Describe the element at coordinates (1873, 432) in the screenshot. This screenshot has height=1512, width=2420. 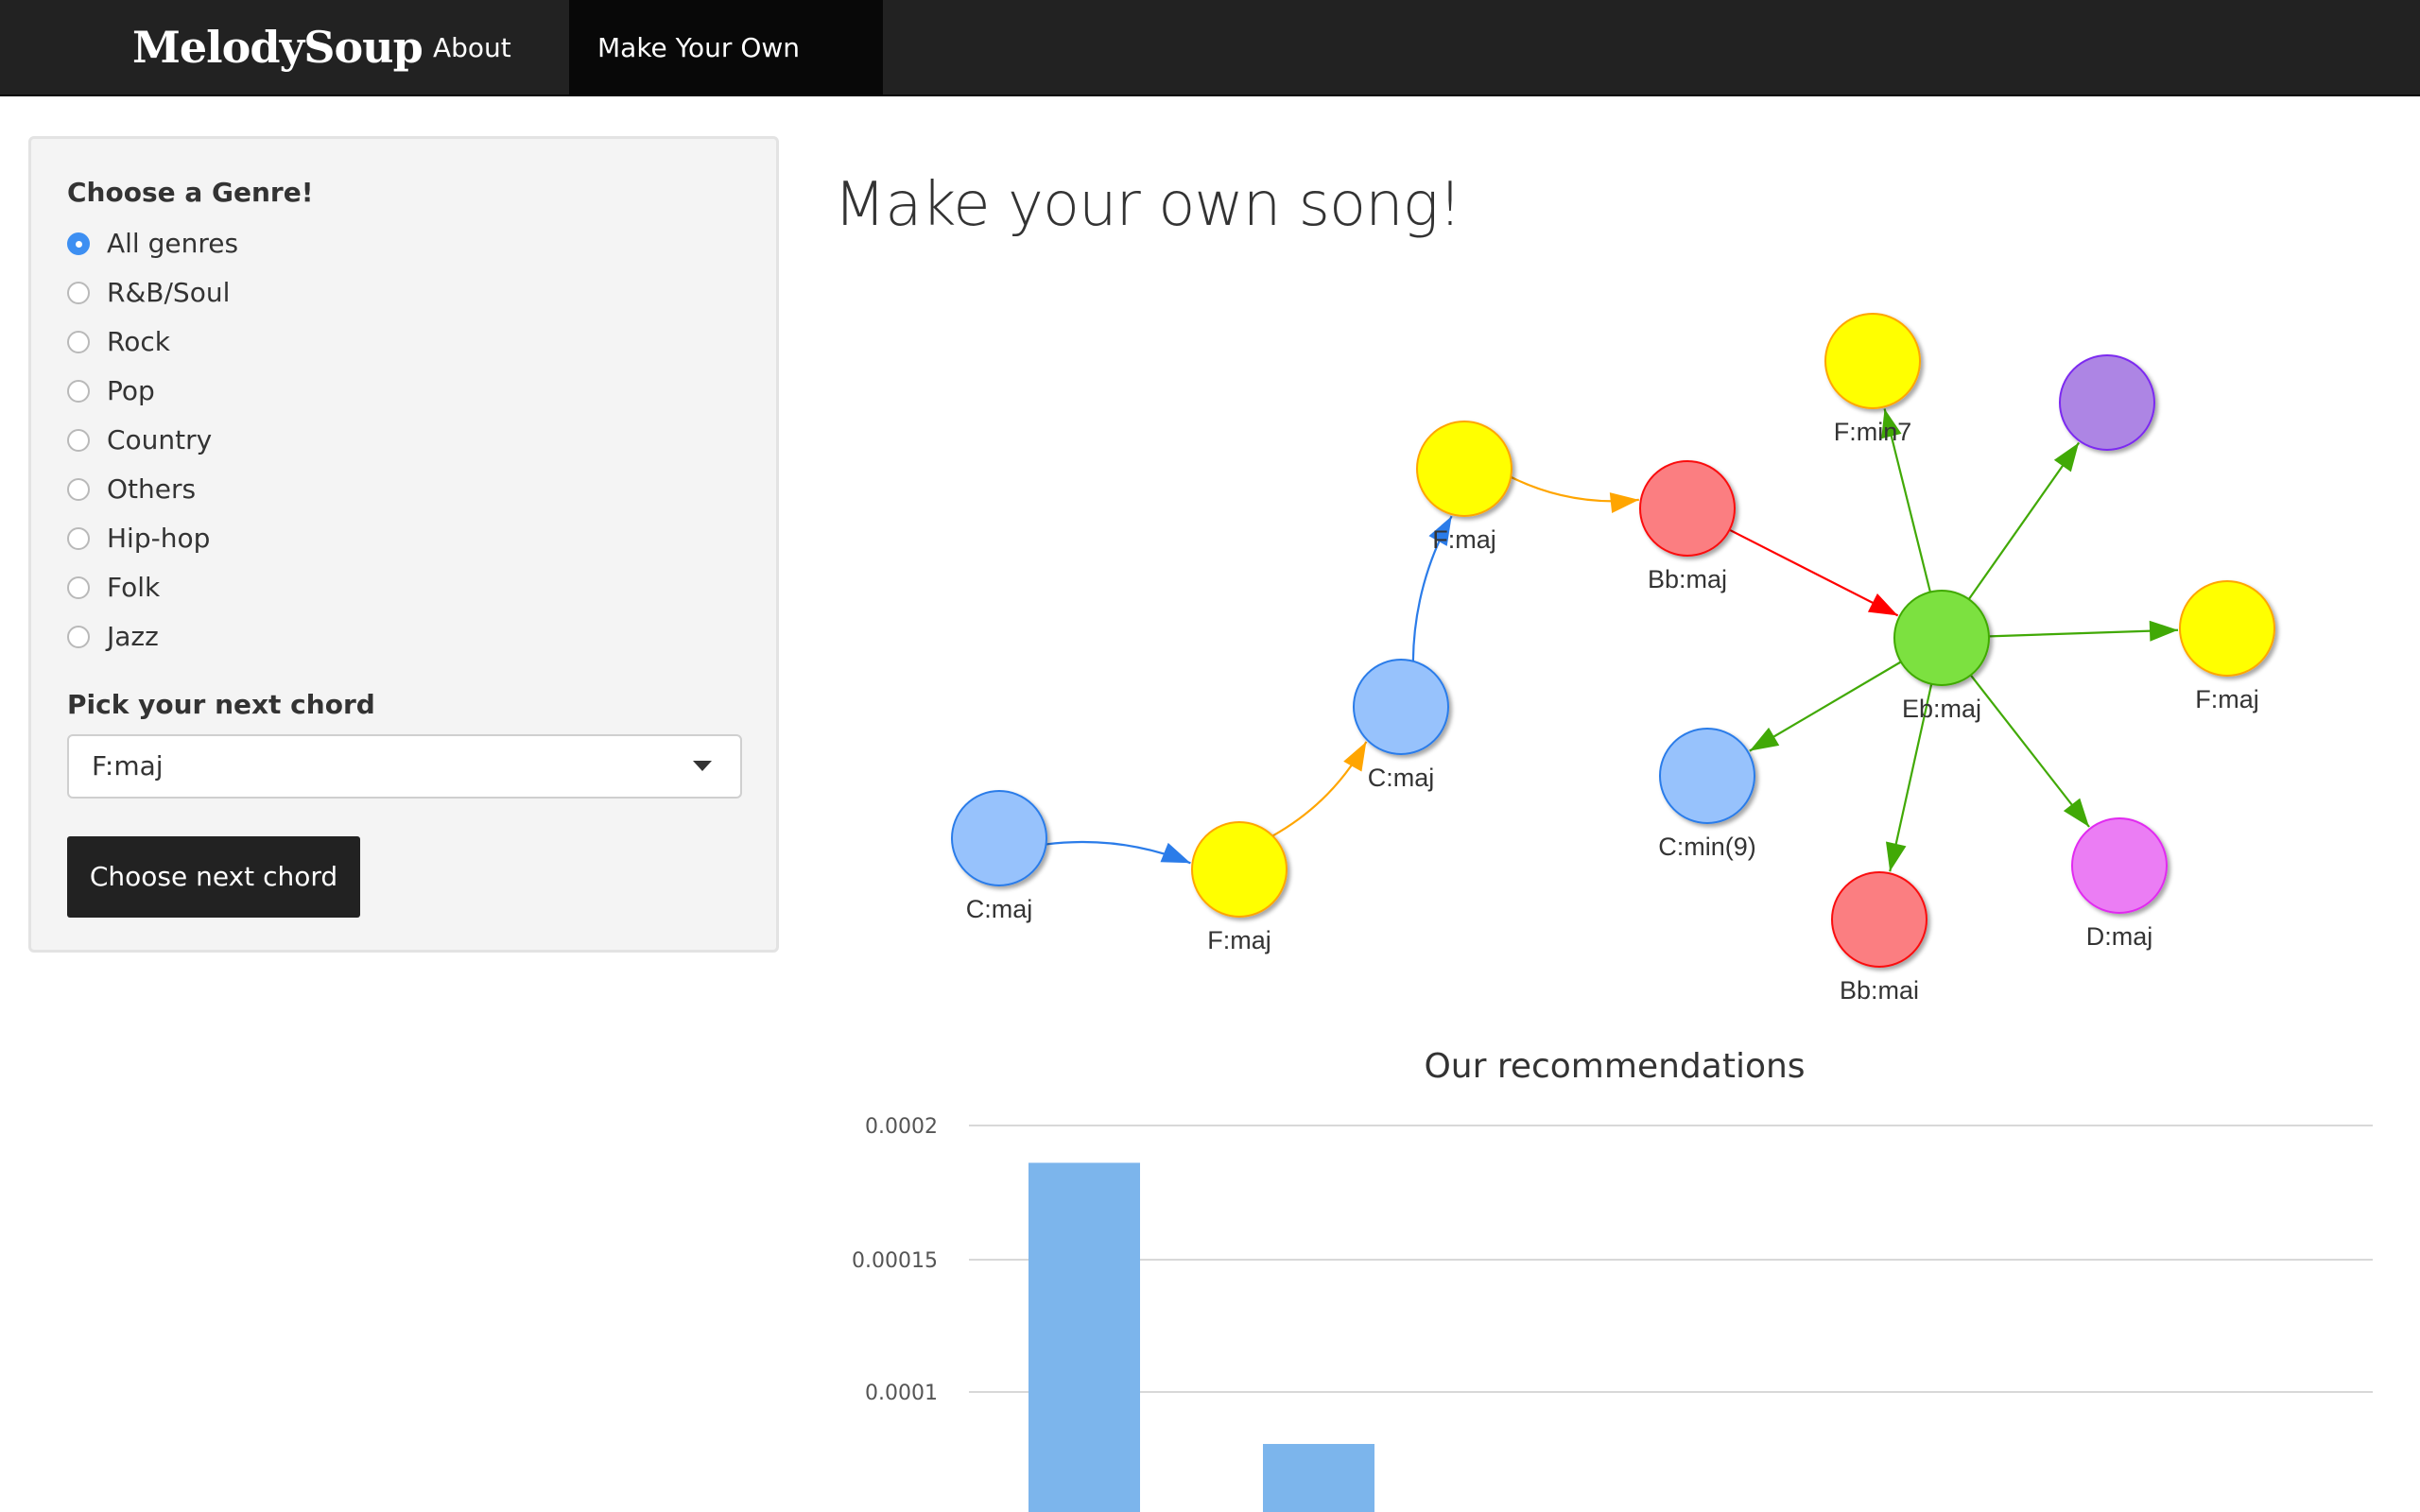
I see `chord-node-label: F:min7` at that location.